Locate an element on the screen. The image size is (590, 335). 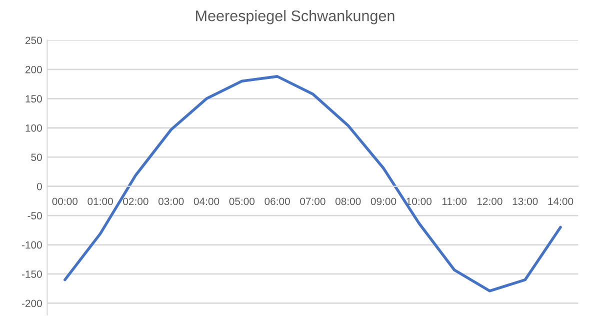
x-tick-label: 04:00 is located at coordinates (207, 202).